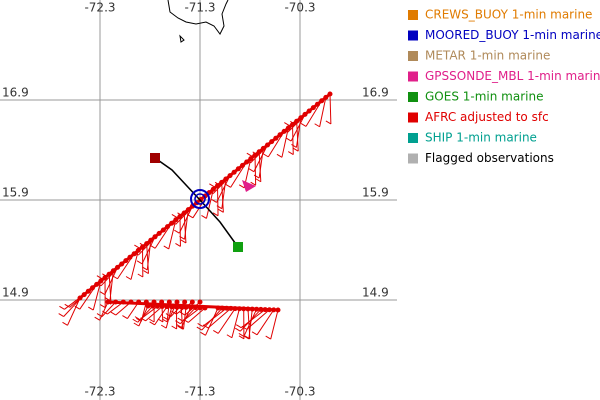 The image size is (600, 400). What do you see at coordinates (508, 15) in the screenshot?
I see `legend-label: CREWS_BUOY 1-min marine` at bounding box center [508, 15].